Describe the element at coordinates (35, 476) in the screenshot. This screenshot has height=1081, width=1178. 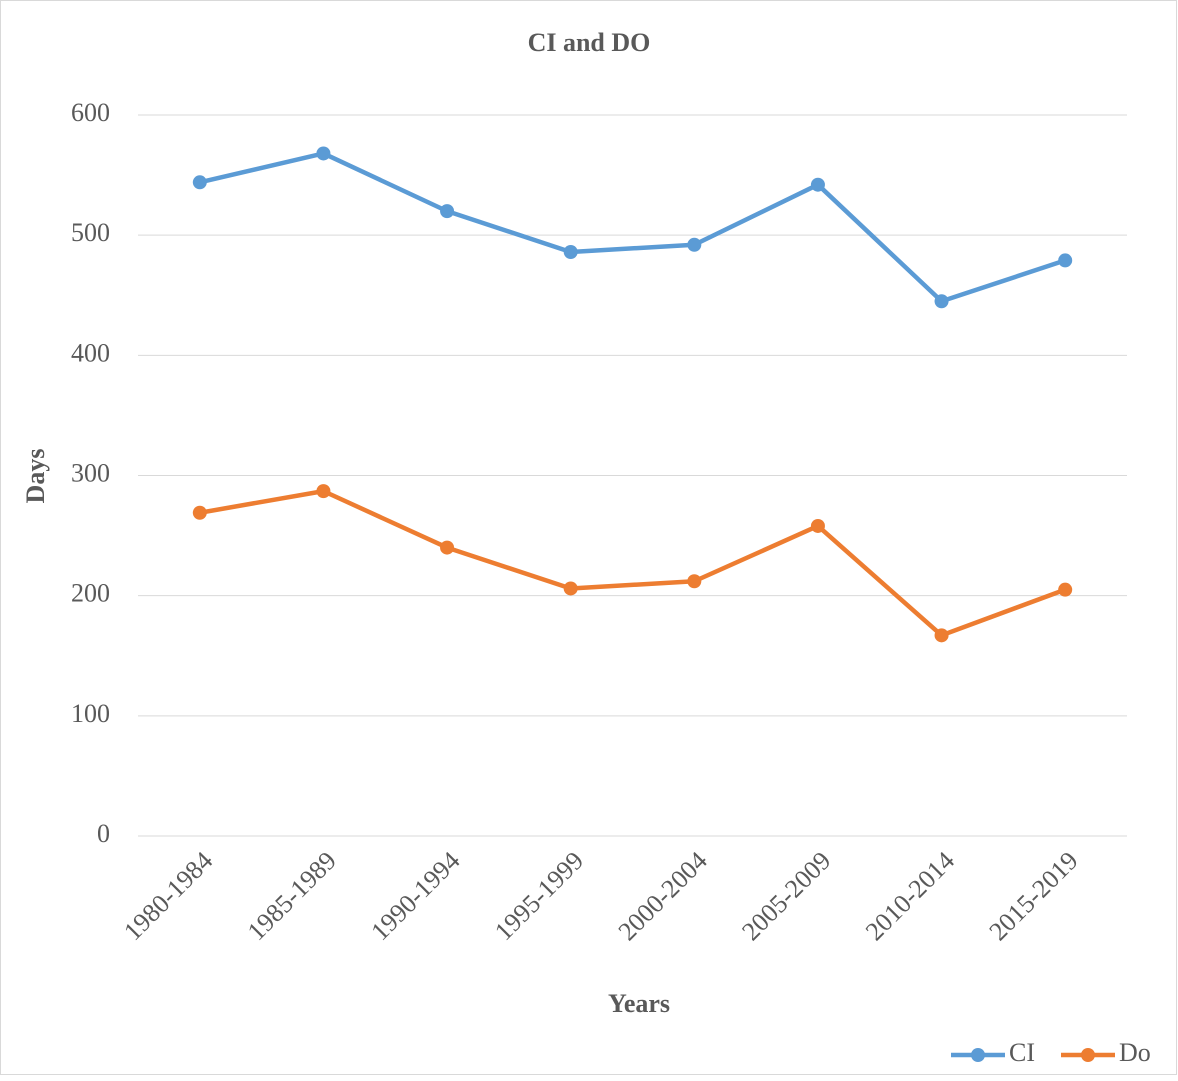
I see `y-axis-label: Days` at that location.